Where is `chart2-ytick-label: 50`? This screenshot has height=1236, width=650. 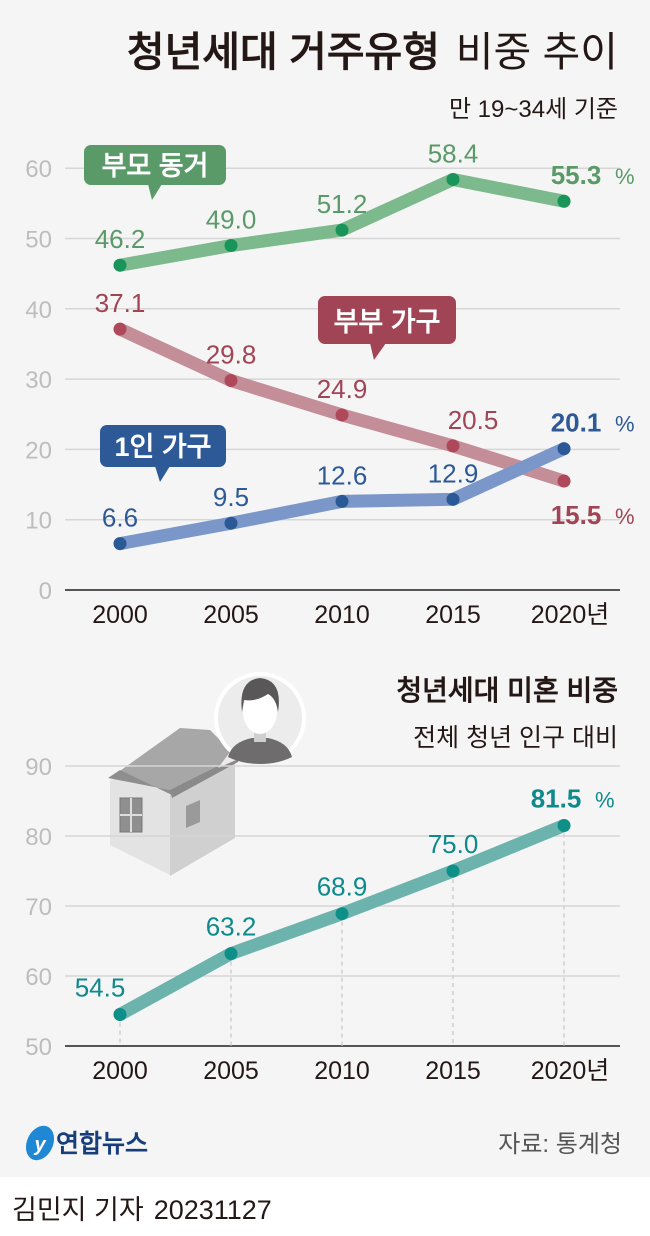 chart2-ytick-label: 50 is located at coordinates (38, 1047).